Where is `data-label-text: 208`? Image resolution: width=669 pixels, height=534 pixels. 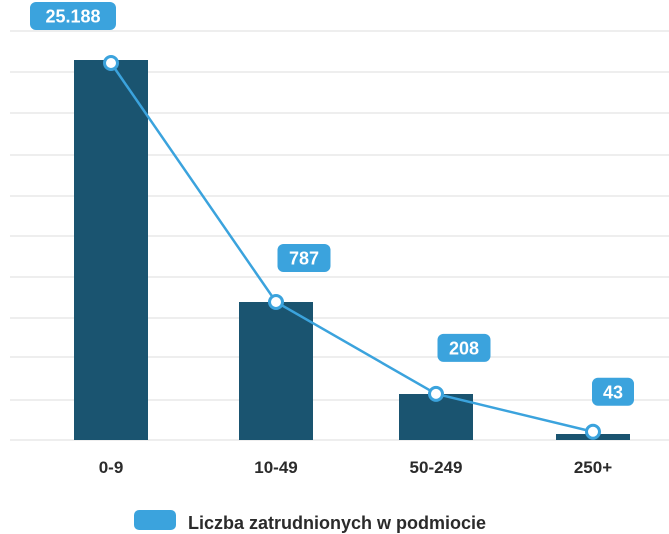
data-label-text: 208 is located at coordinates (464, 348).